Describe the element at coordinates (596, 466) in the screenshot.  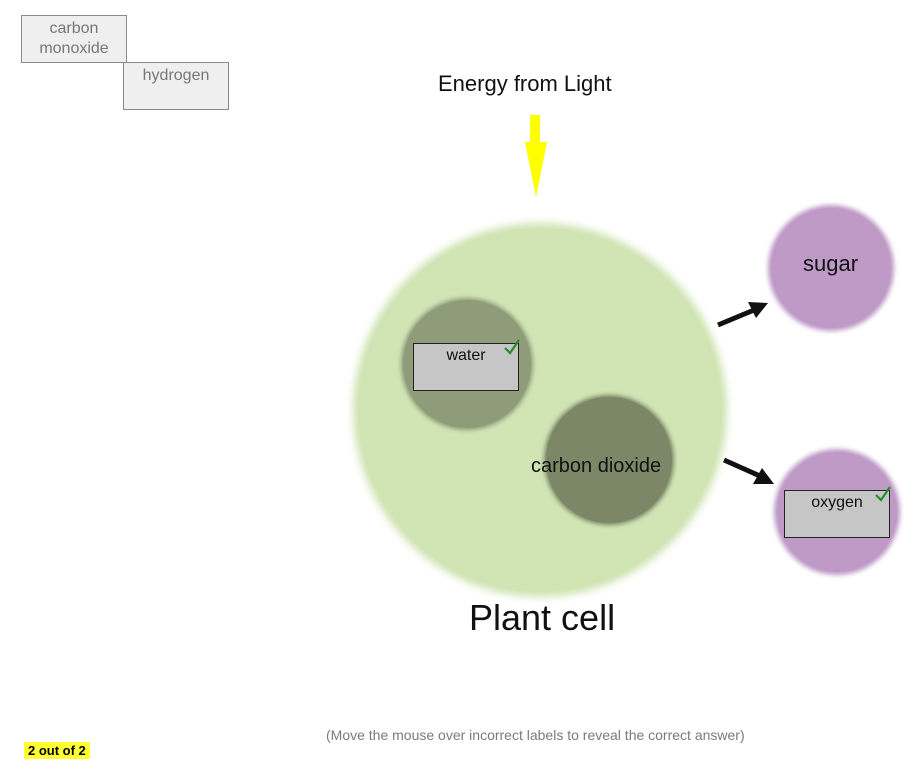
I see `carbon-dioxide-label: carbon dioxide` at that location.